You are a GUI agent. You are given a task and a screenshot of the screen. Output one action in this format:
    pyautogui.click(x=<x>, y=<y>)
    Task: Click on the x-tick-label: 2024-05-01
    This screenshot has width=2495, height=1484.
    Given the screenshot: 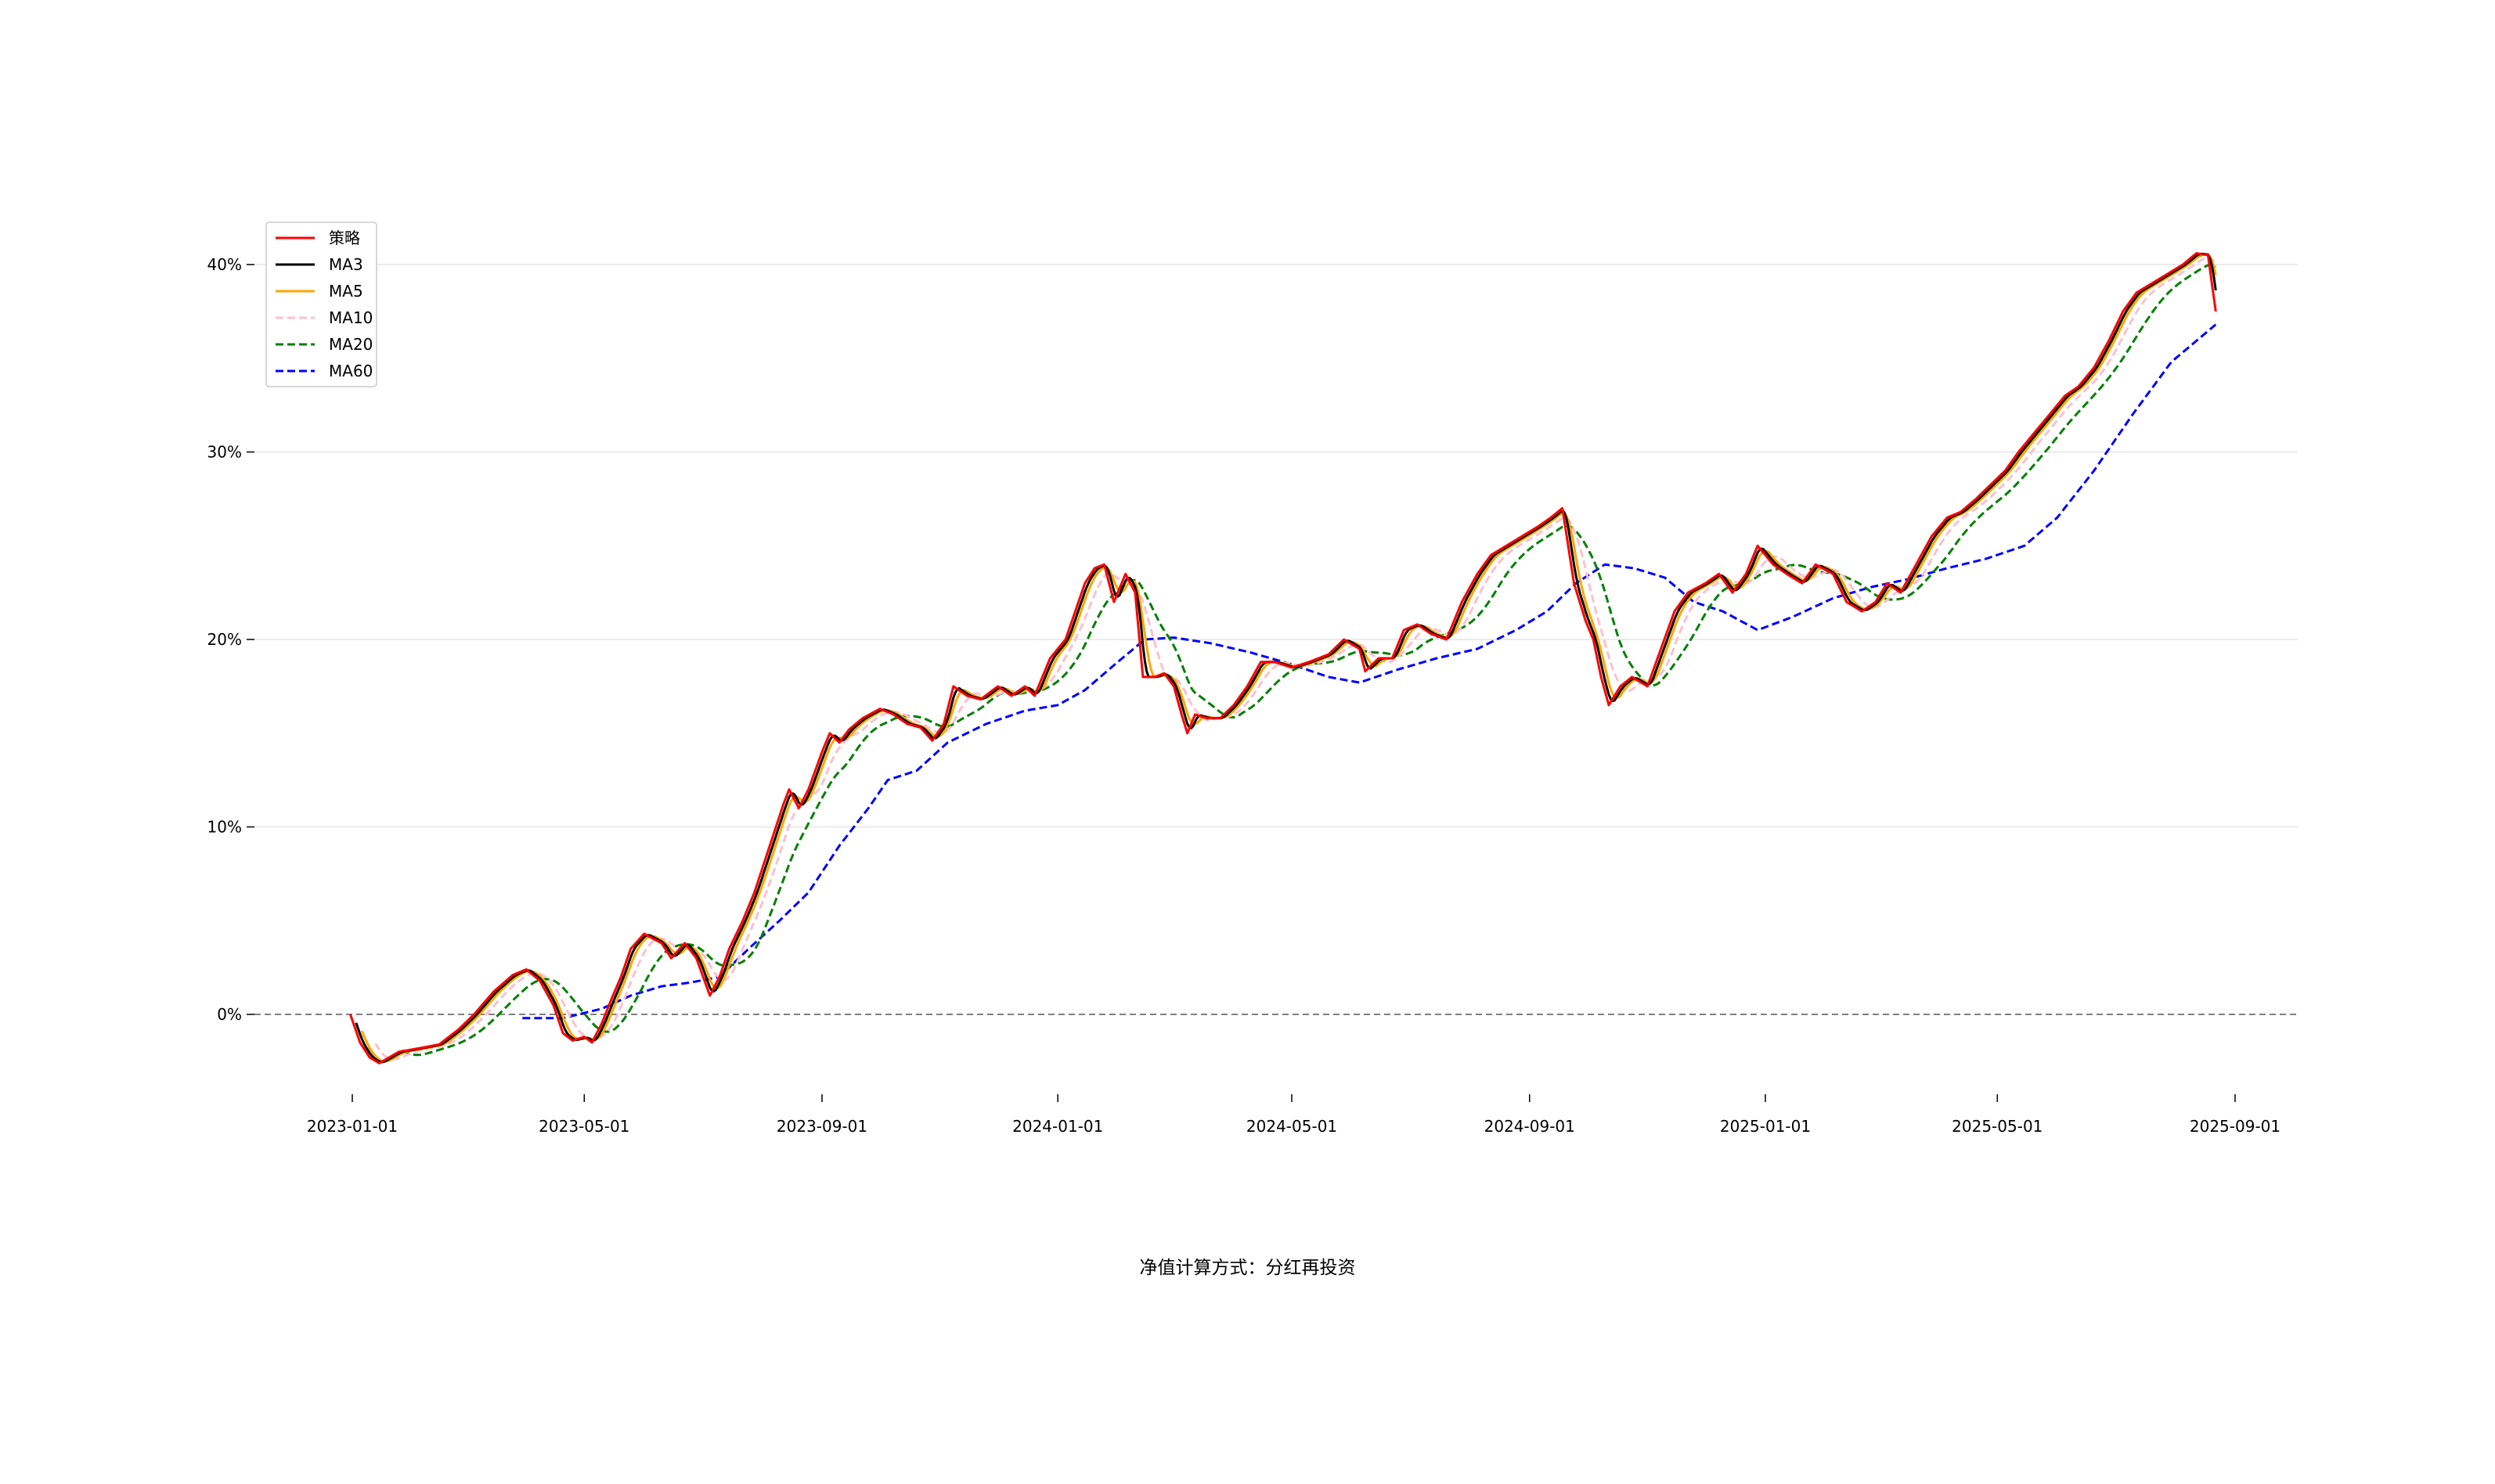 What is the action you would take?
    pyautogui.click(x=1291, y=1126)
    